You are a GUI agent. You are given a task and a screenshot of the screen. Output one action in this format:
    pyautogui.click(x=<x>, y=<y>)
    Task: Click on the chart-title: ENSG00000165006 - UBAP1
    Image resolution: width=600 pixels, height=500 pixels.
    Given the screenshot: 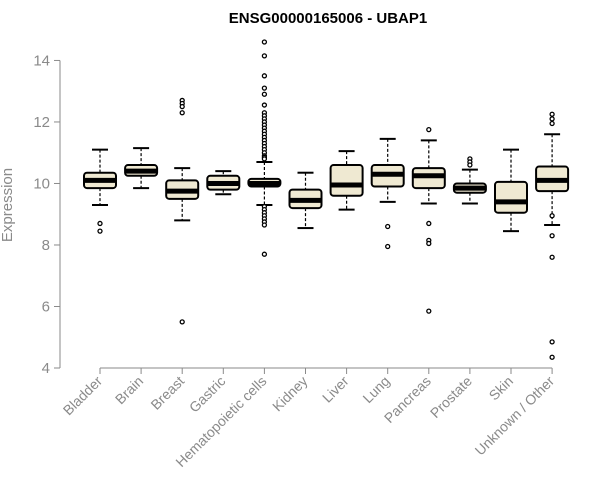 What is the action you would take?
    pyautogui.click(x=328, y=18)
    